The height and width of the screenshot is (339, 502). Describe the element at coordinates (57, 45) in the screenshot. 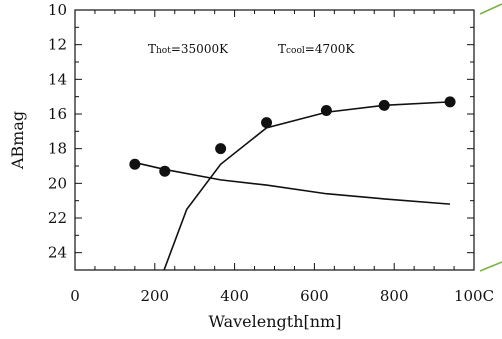

I see `y-tick-label: 12` at that location.